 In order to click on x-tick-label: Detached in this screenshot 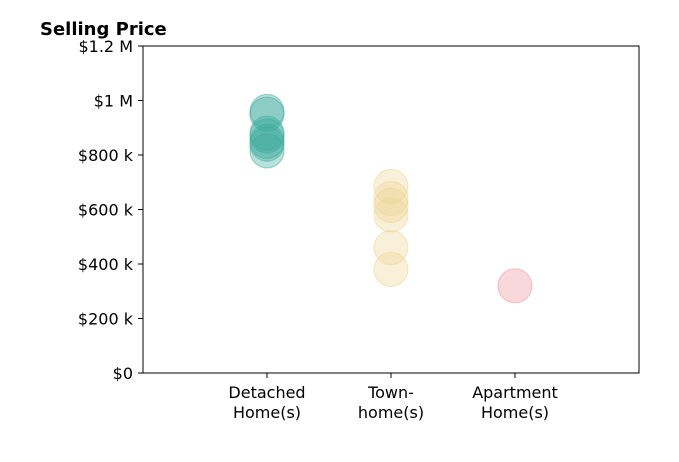, I will do `click(266, 392)`.